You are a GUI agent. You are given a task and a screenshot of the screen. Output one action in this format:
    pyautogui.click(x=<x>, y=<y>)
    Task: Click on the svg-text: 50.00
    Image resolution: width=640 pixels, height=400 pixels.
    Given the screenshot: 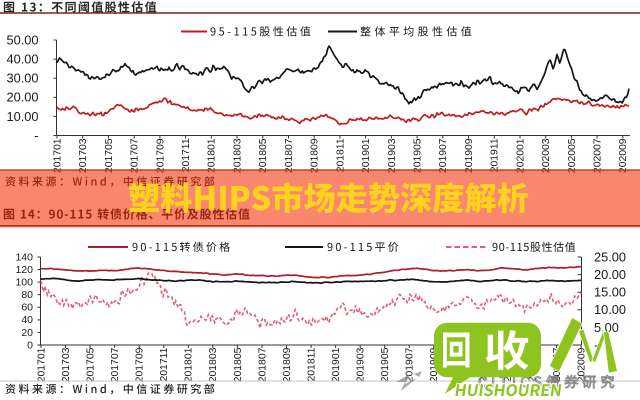 What is the action you would take?
    pyautogui.click(x=22, y=39)
    